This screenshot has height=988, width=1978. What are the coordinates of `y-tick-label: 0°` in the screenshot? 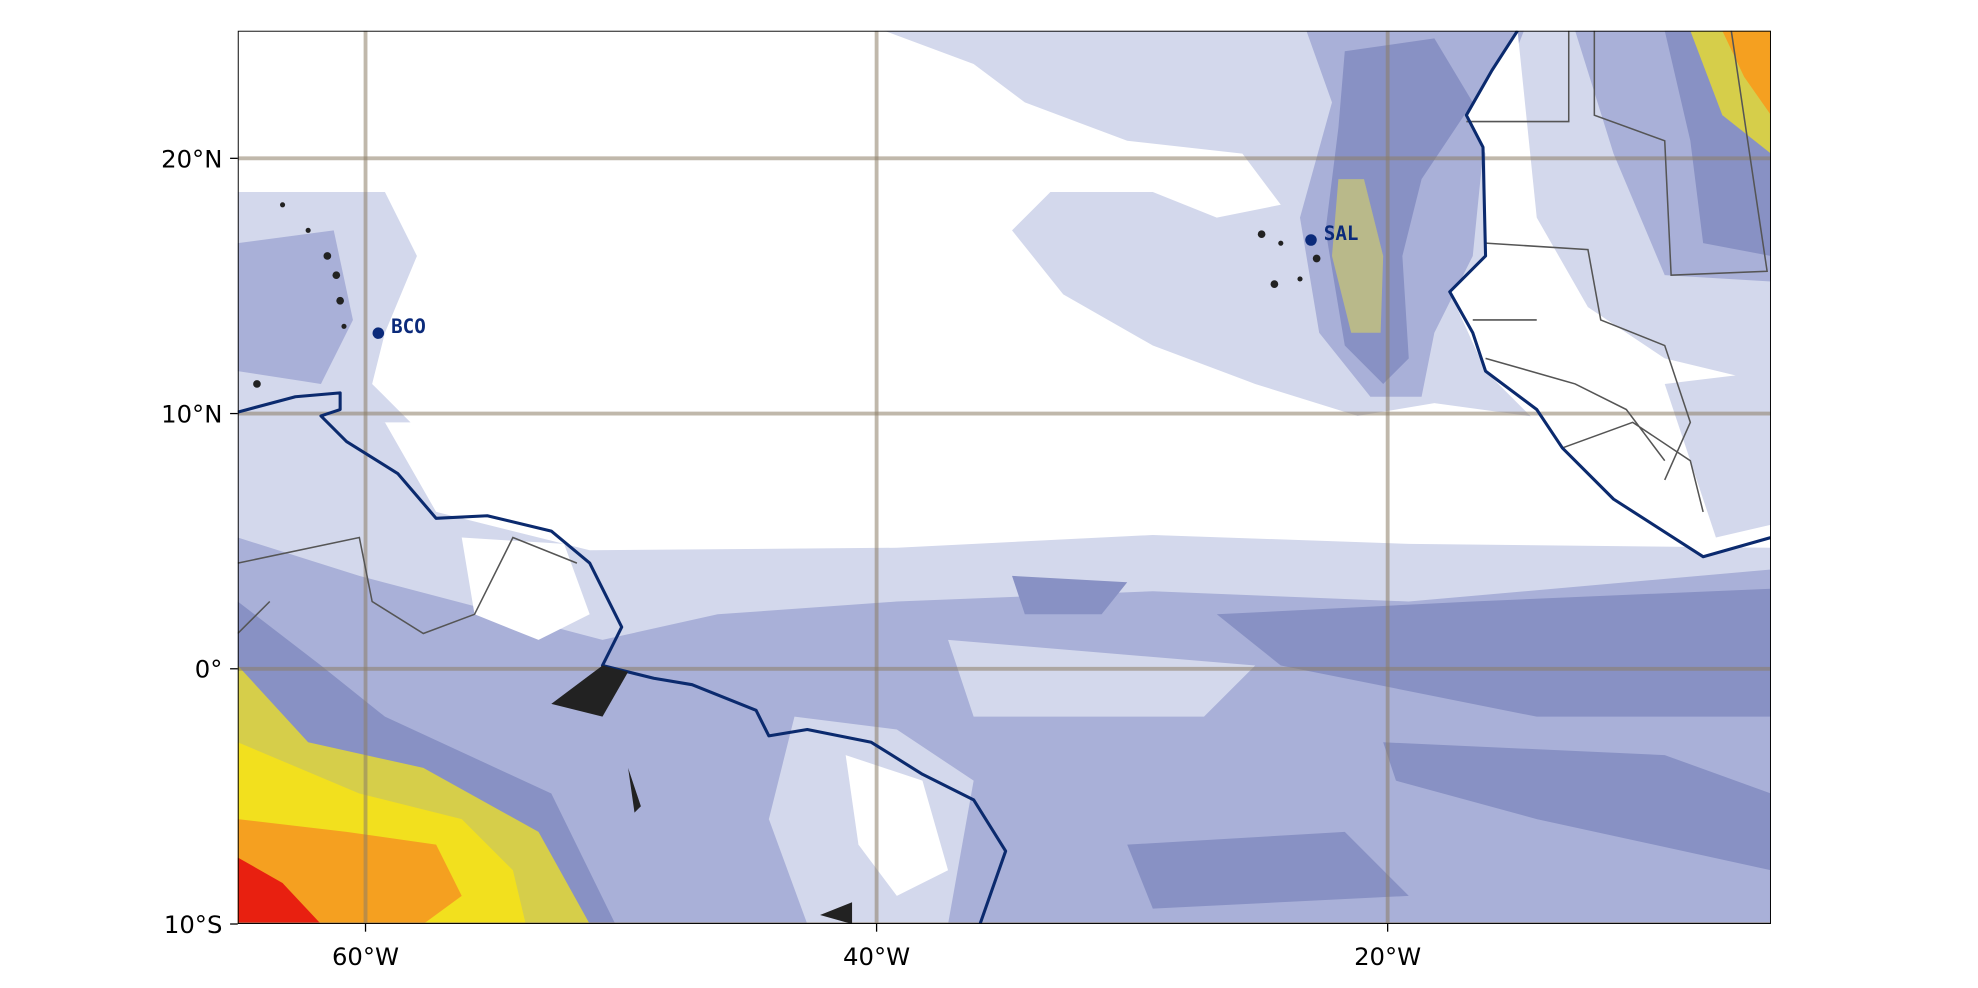 It's located at (209, 669).